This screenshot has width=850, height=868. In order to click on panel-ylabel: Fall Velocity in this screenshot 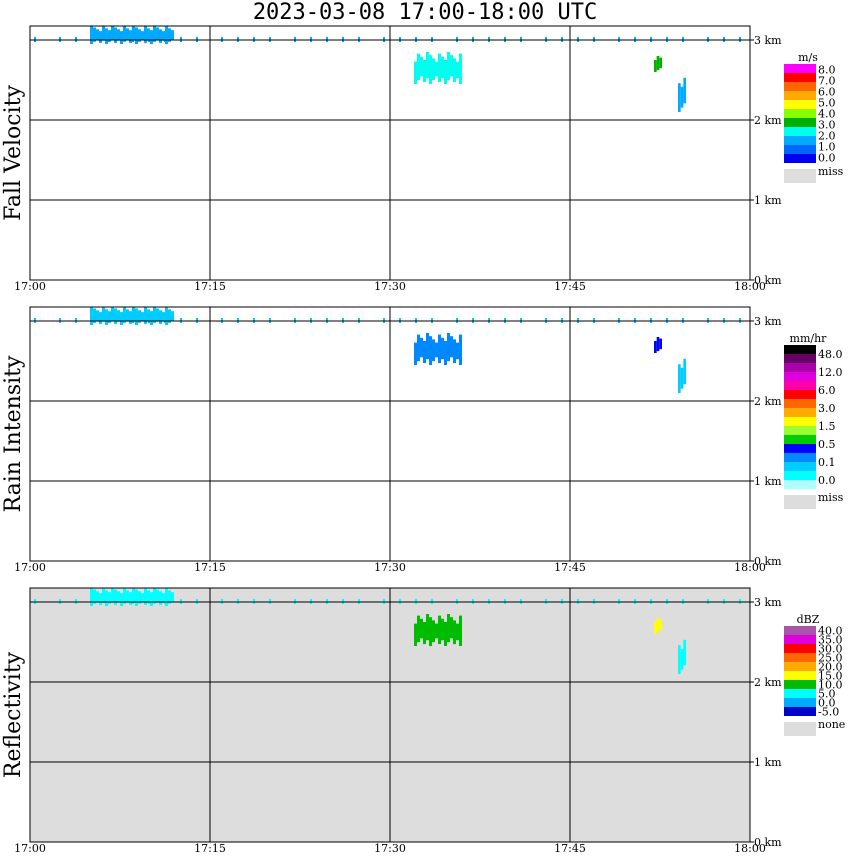, I will do `click(13, 153)`.